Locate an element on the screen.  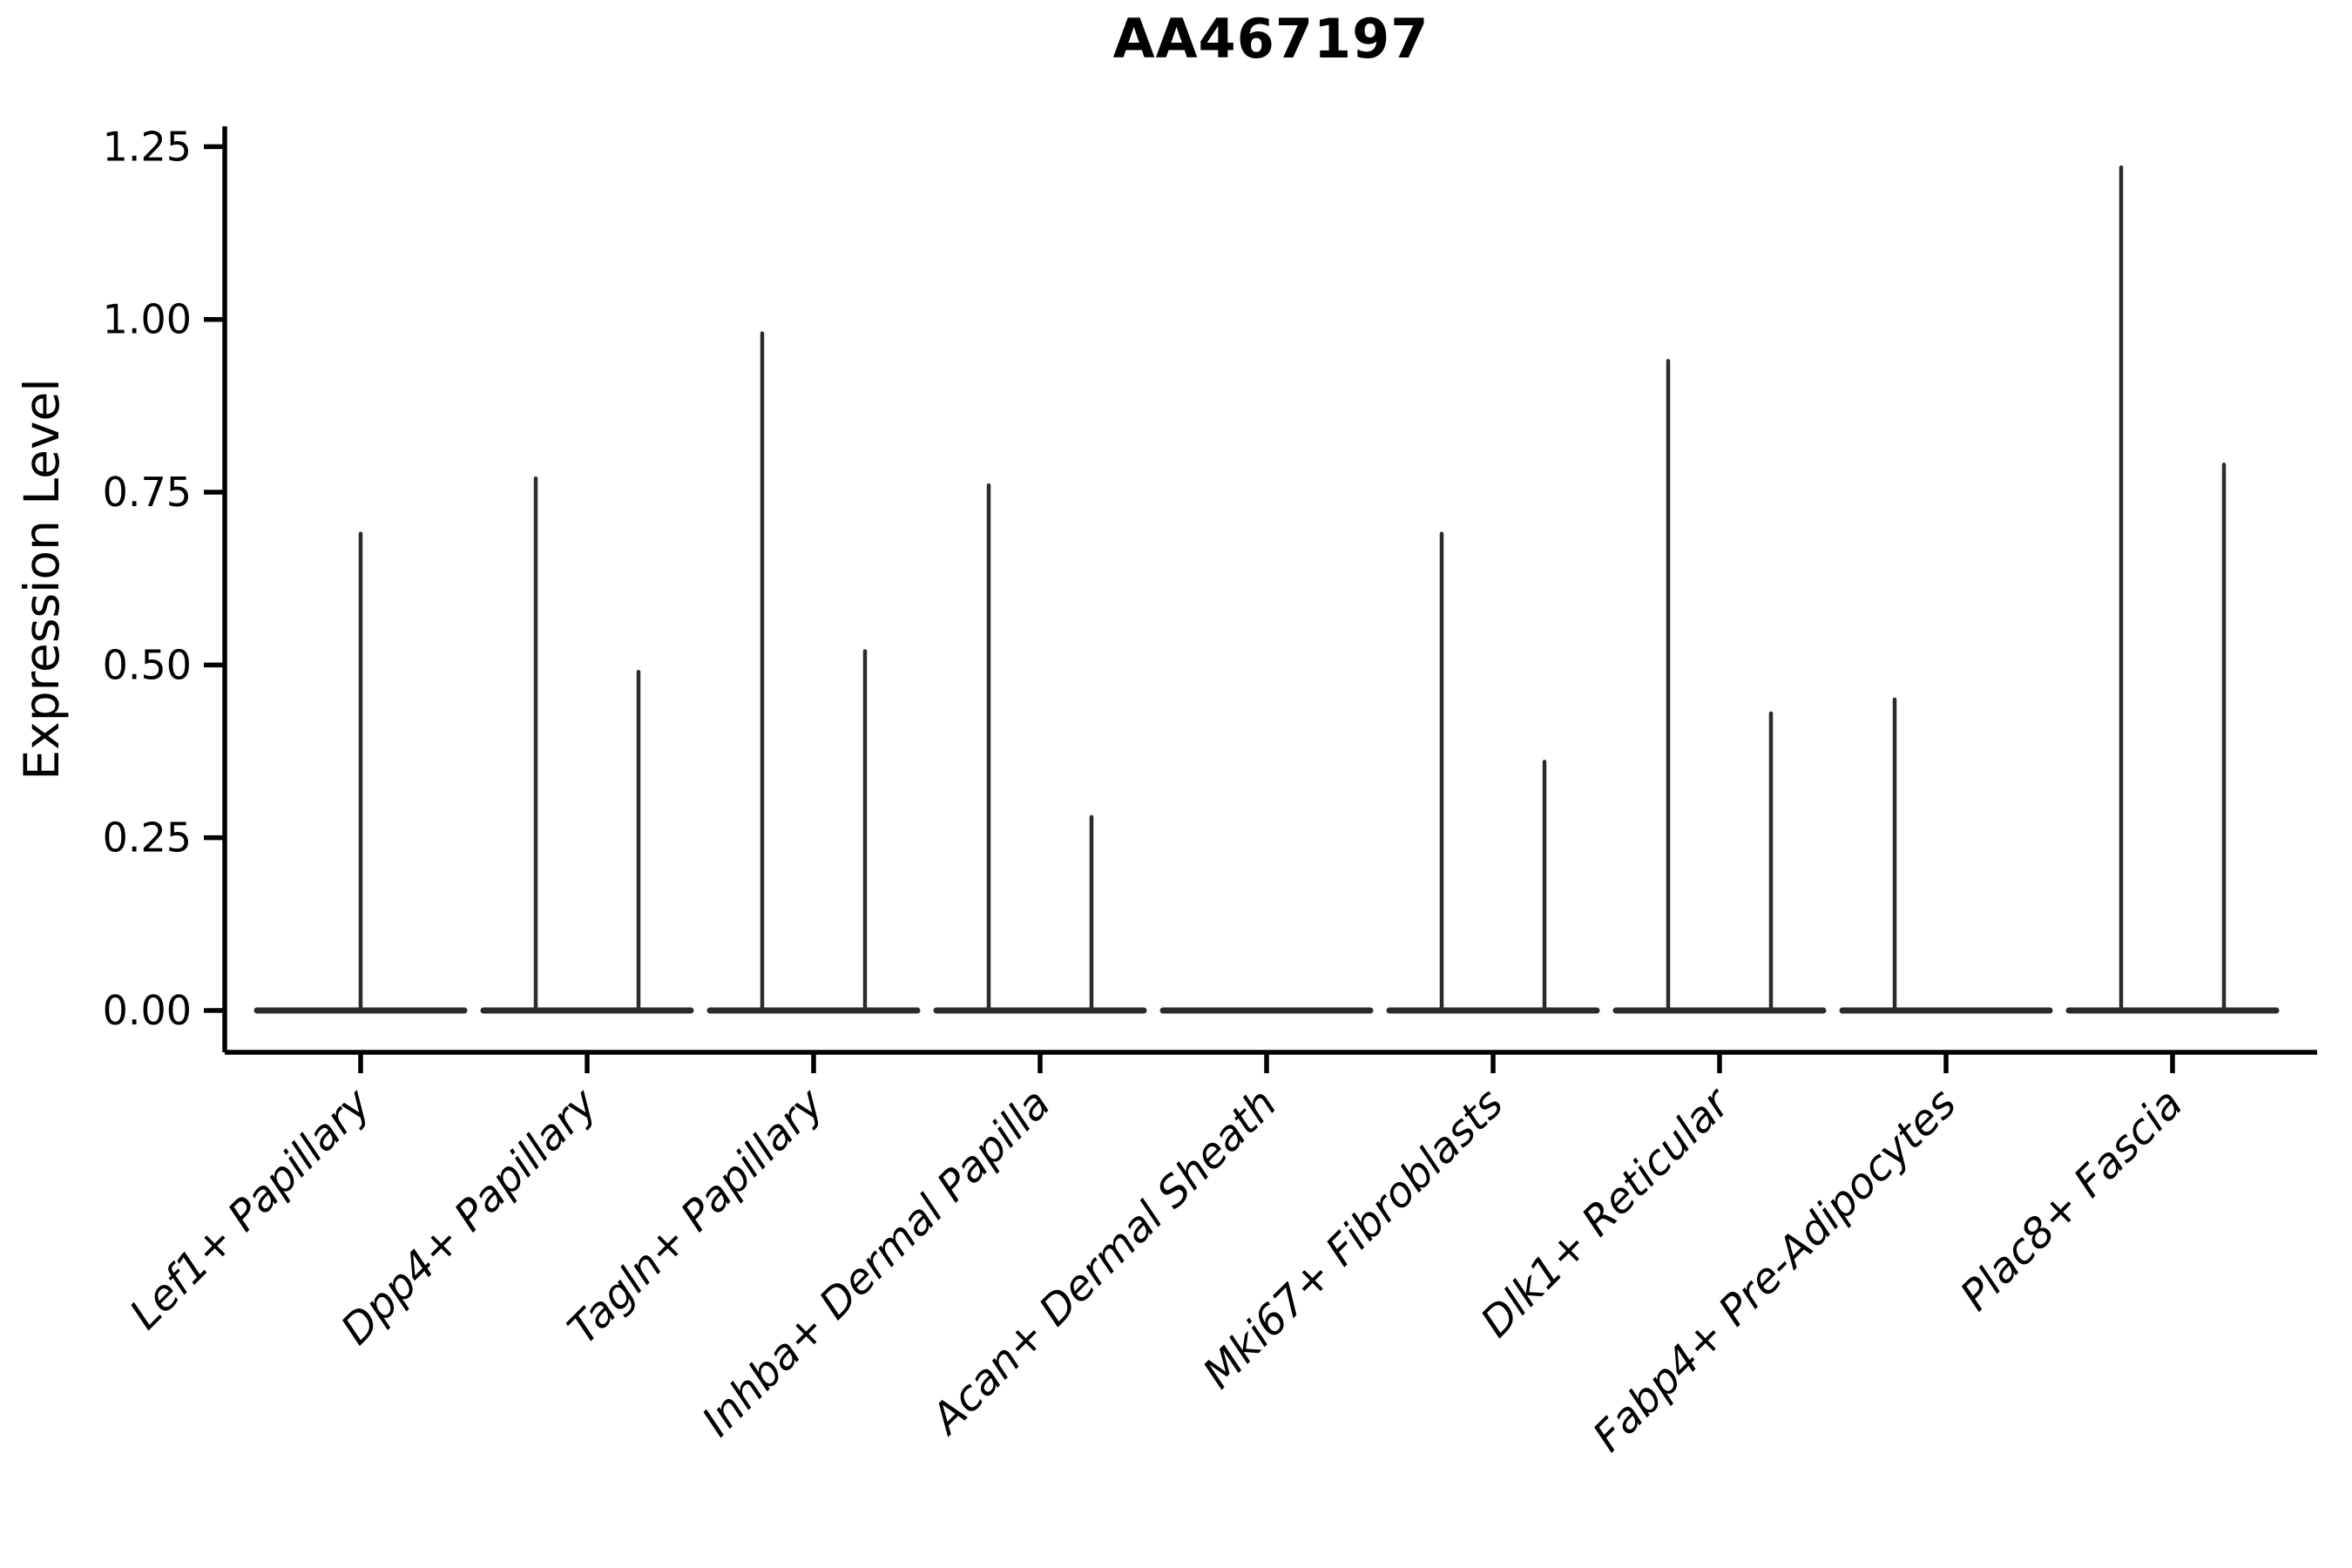
y-tick-label: 0.00 is located at coordinates (147, 1011).